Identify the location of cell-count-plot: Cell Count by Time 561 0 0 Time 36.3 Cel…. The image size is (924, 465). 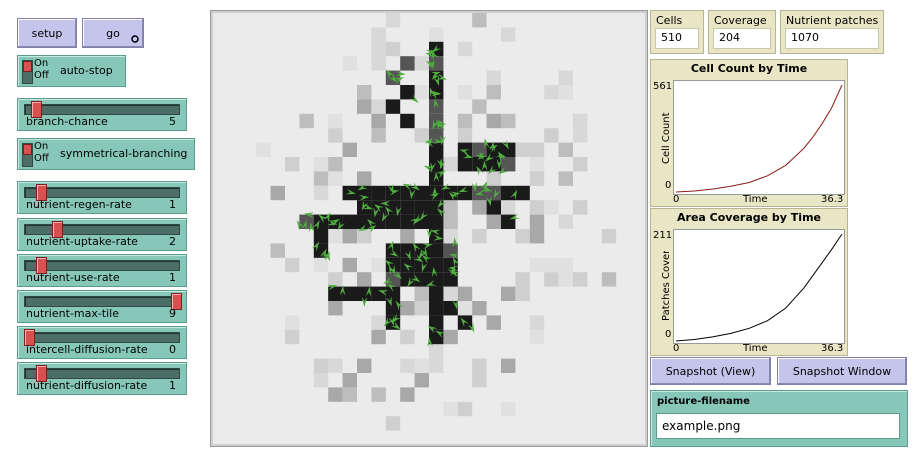
(749, 133).